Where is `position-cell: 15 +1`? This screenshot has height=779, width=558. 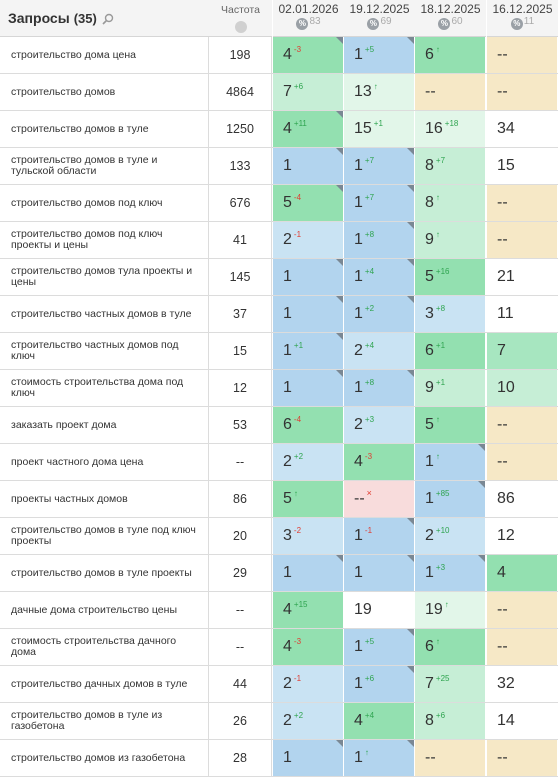 position-cell: 15 +1 is located at coordinates (379, 129).